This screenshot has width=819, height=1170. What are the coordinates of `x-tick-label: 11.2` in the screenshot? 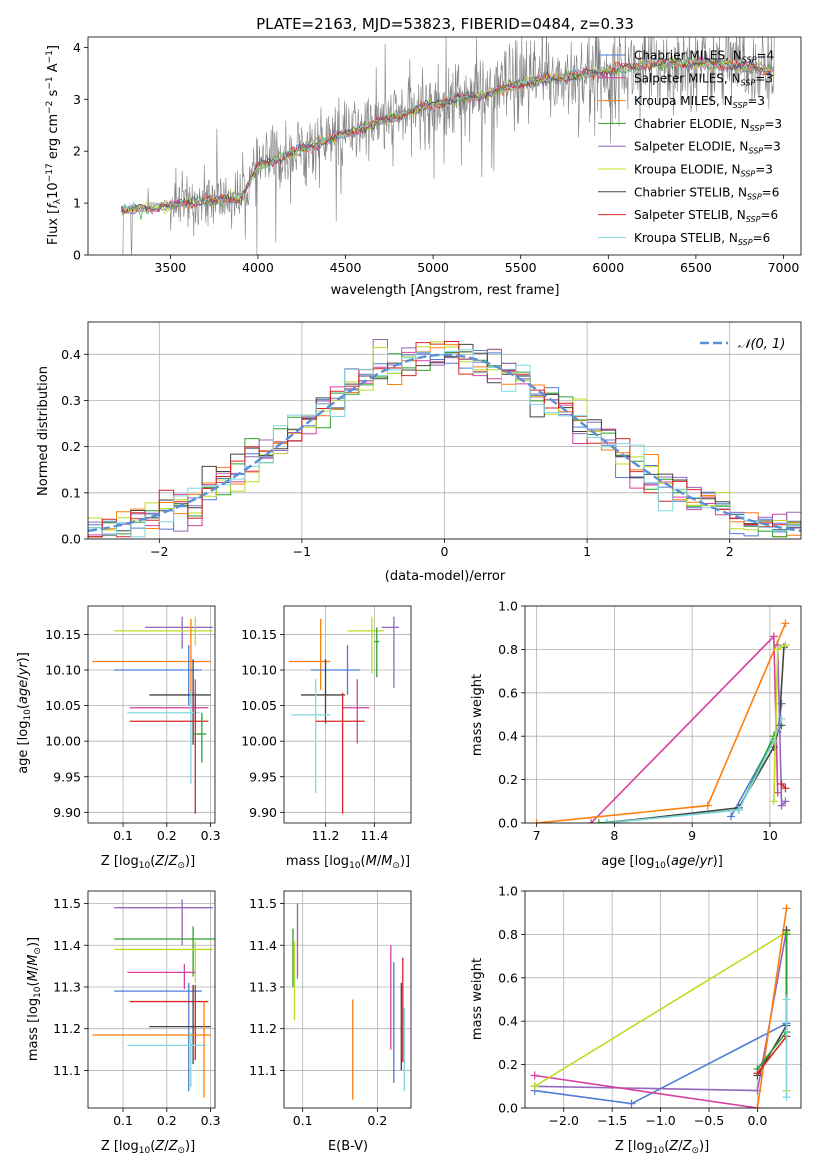 It's located at (326, 835).